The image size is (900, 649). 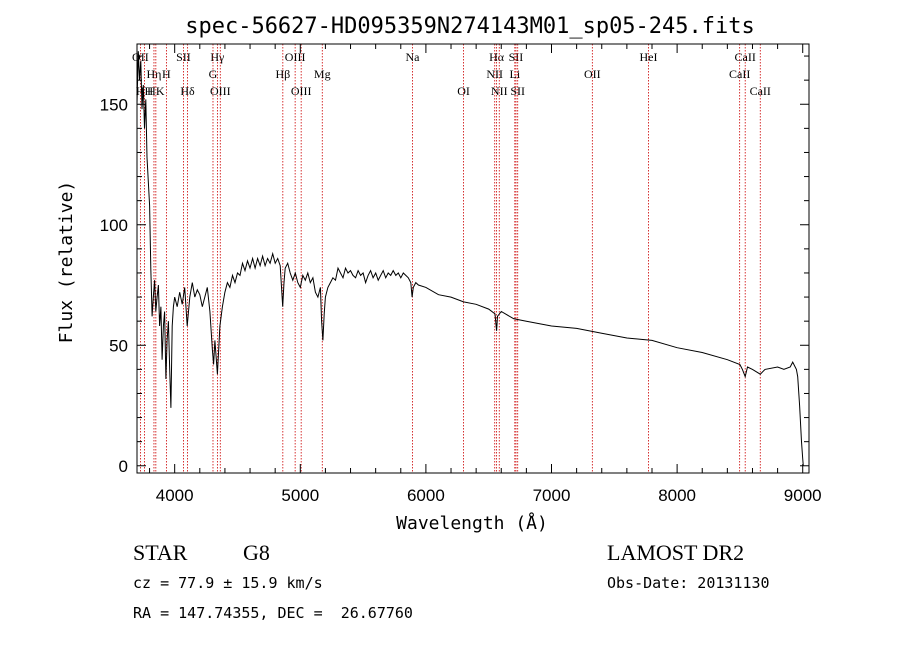 I want to click on line-marker-label: Hγ, so click(x=217, y=57).